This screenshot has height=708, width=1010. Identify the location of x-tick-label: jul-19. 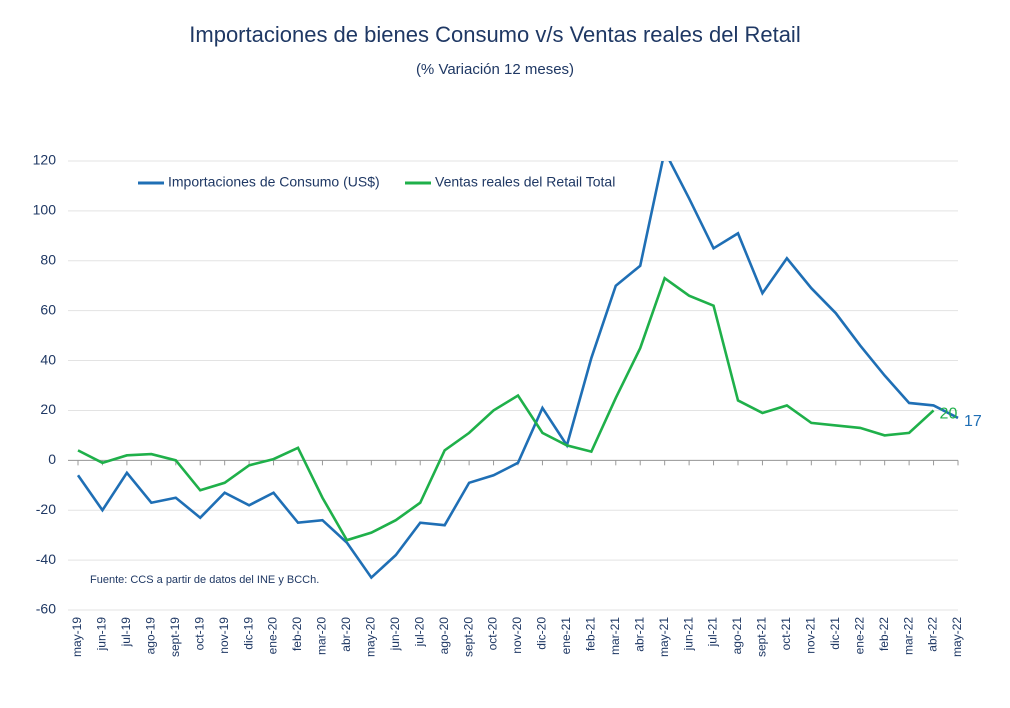
(126, 632).